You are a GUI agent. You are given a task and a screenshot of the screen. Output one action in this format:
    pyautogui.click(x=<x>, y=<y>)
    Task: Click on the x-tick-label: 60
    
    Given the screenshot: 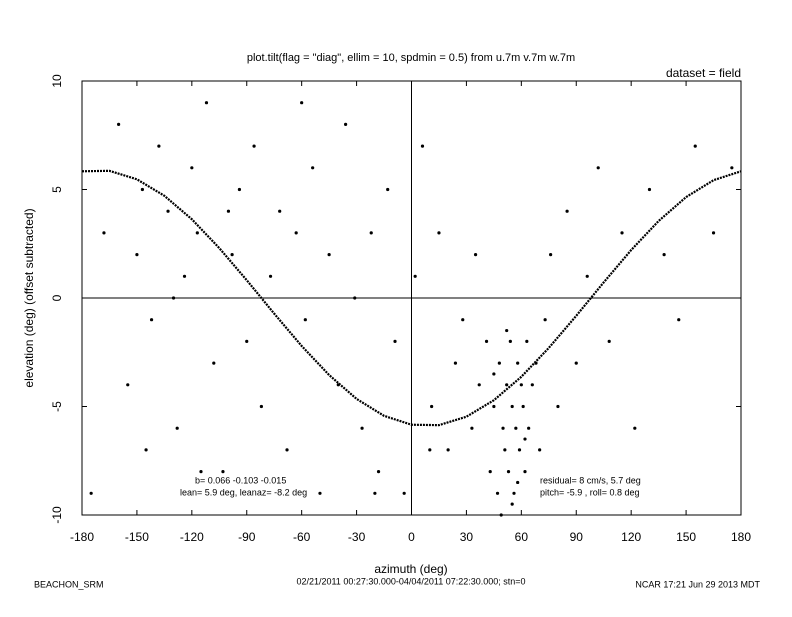 What is the action you would take?
    pyautogui.click(x=522, y=537)
    